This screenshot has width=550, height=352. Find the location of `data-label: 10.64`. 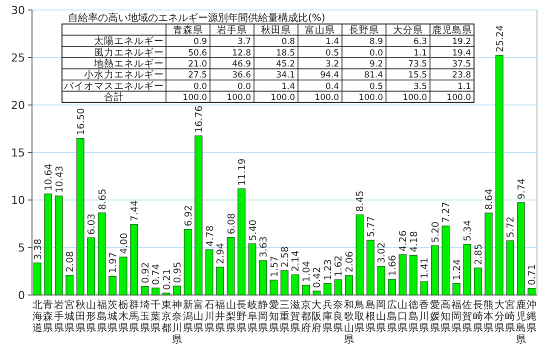

data-label: 10.64 is located at coordinates (49, 177).